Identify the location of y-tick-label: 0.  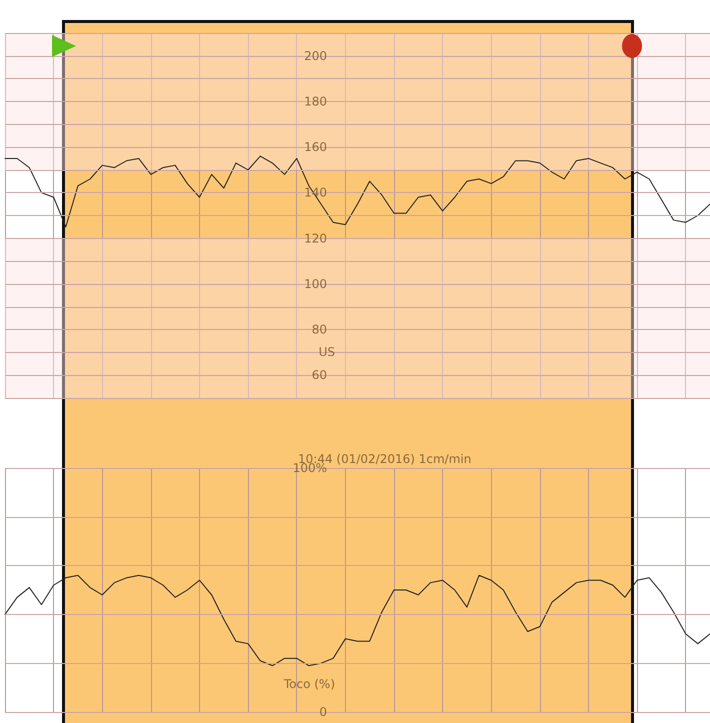
(323, 712).